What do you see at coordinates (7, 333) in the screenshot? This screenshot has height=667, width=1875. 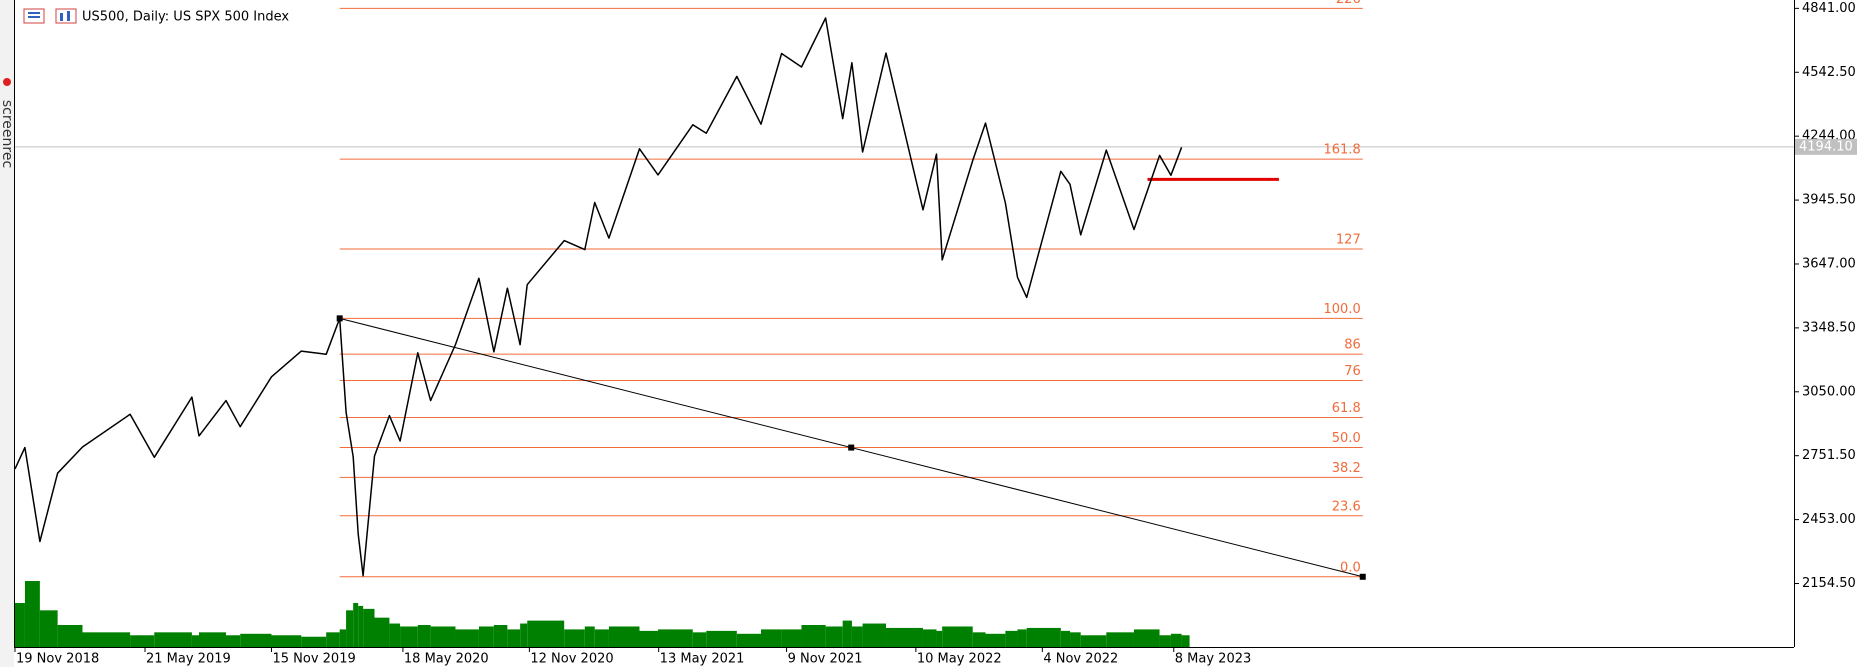 I see `watermark-strip` at bounding box center [7, 333].